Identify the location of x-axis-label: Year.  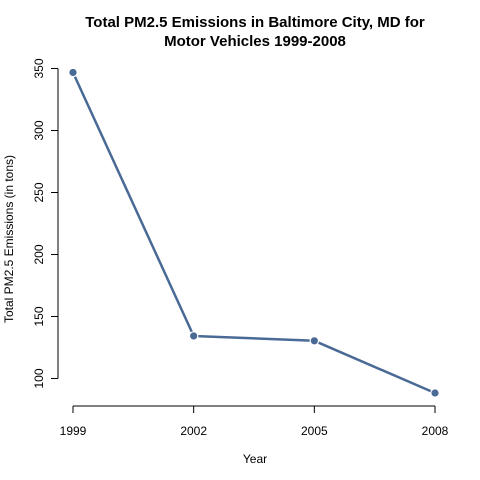
(255, 459).